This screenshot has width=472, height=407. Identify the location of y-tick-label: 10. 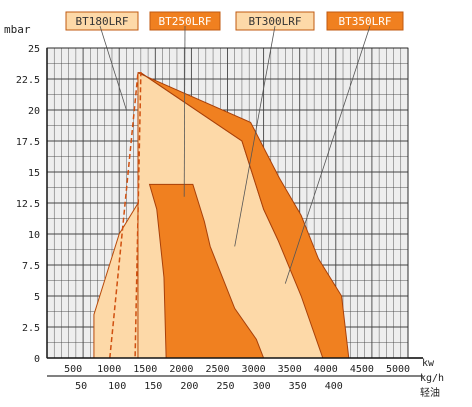
(34, 235).